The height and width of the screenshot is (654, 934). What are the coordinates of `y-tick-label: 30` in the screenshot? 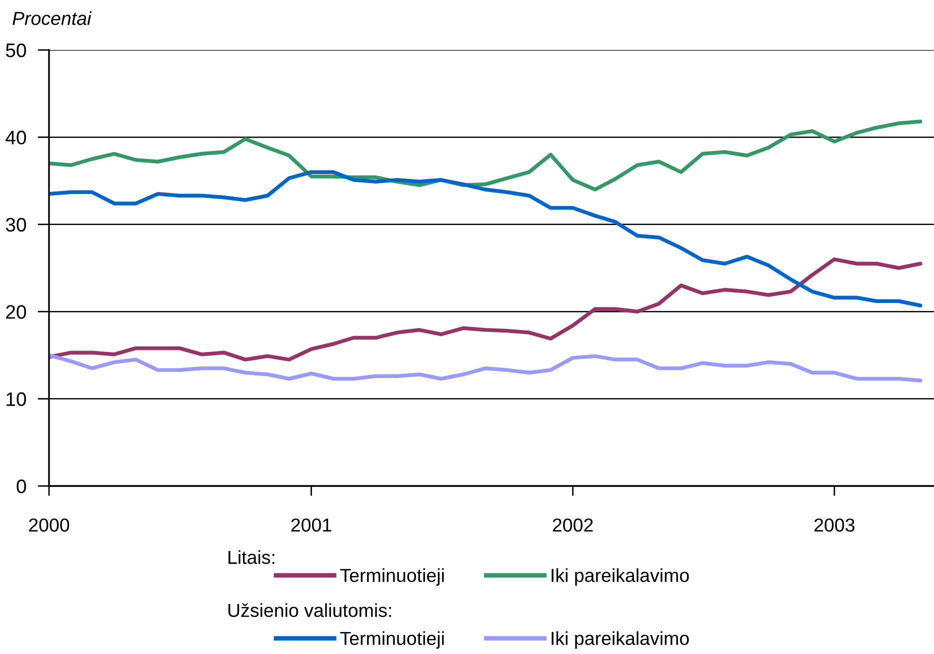 It's located at (16, 225).